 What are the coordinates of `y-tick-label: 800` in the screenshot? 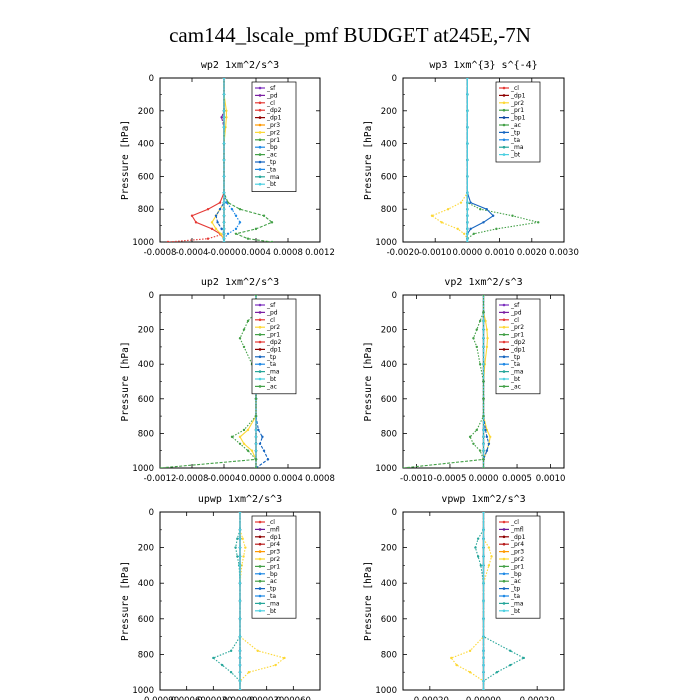 It's located at (389, 434).